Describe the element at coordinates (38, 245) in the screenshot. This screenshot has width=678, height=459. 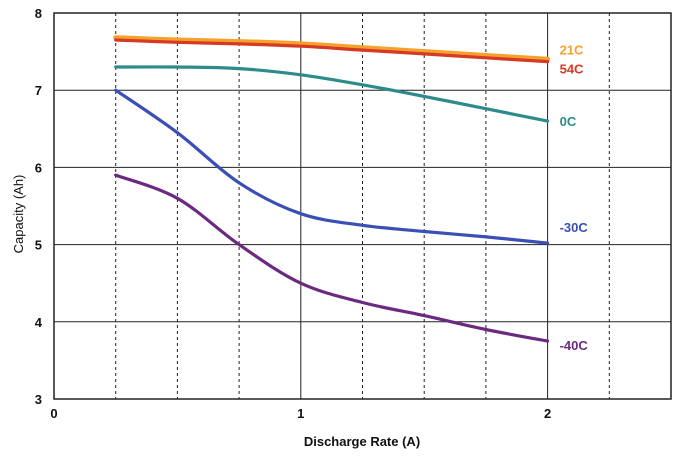
I see `y-tick-label: 5` at that location.